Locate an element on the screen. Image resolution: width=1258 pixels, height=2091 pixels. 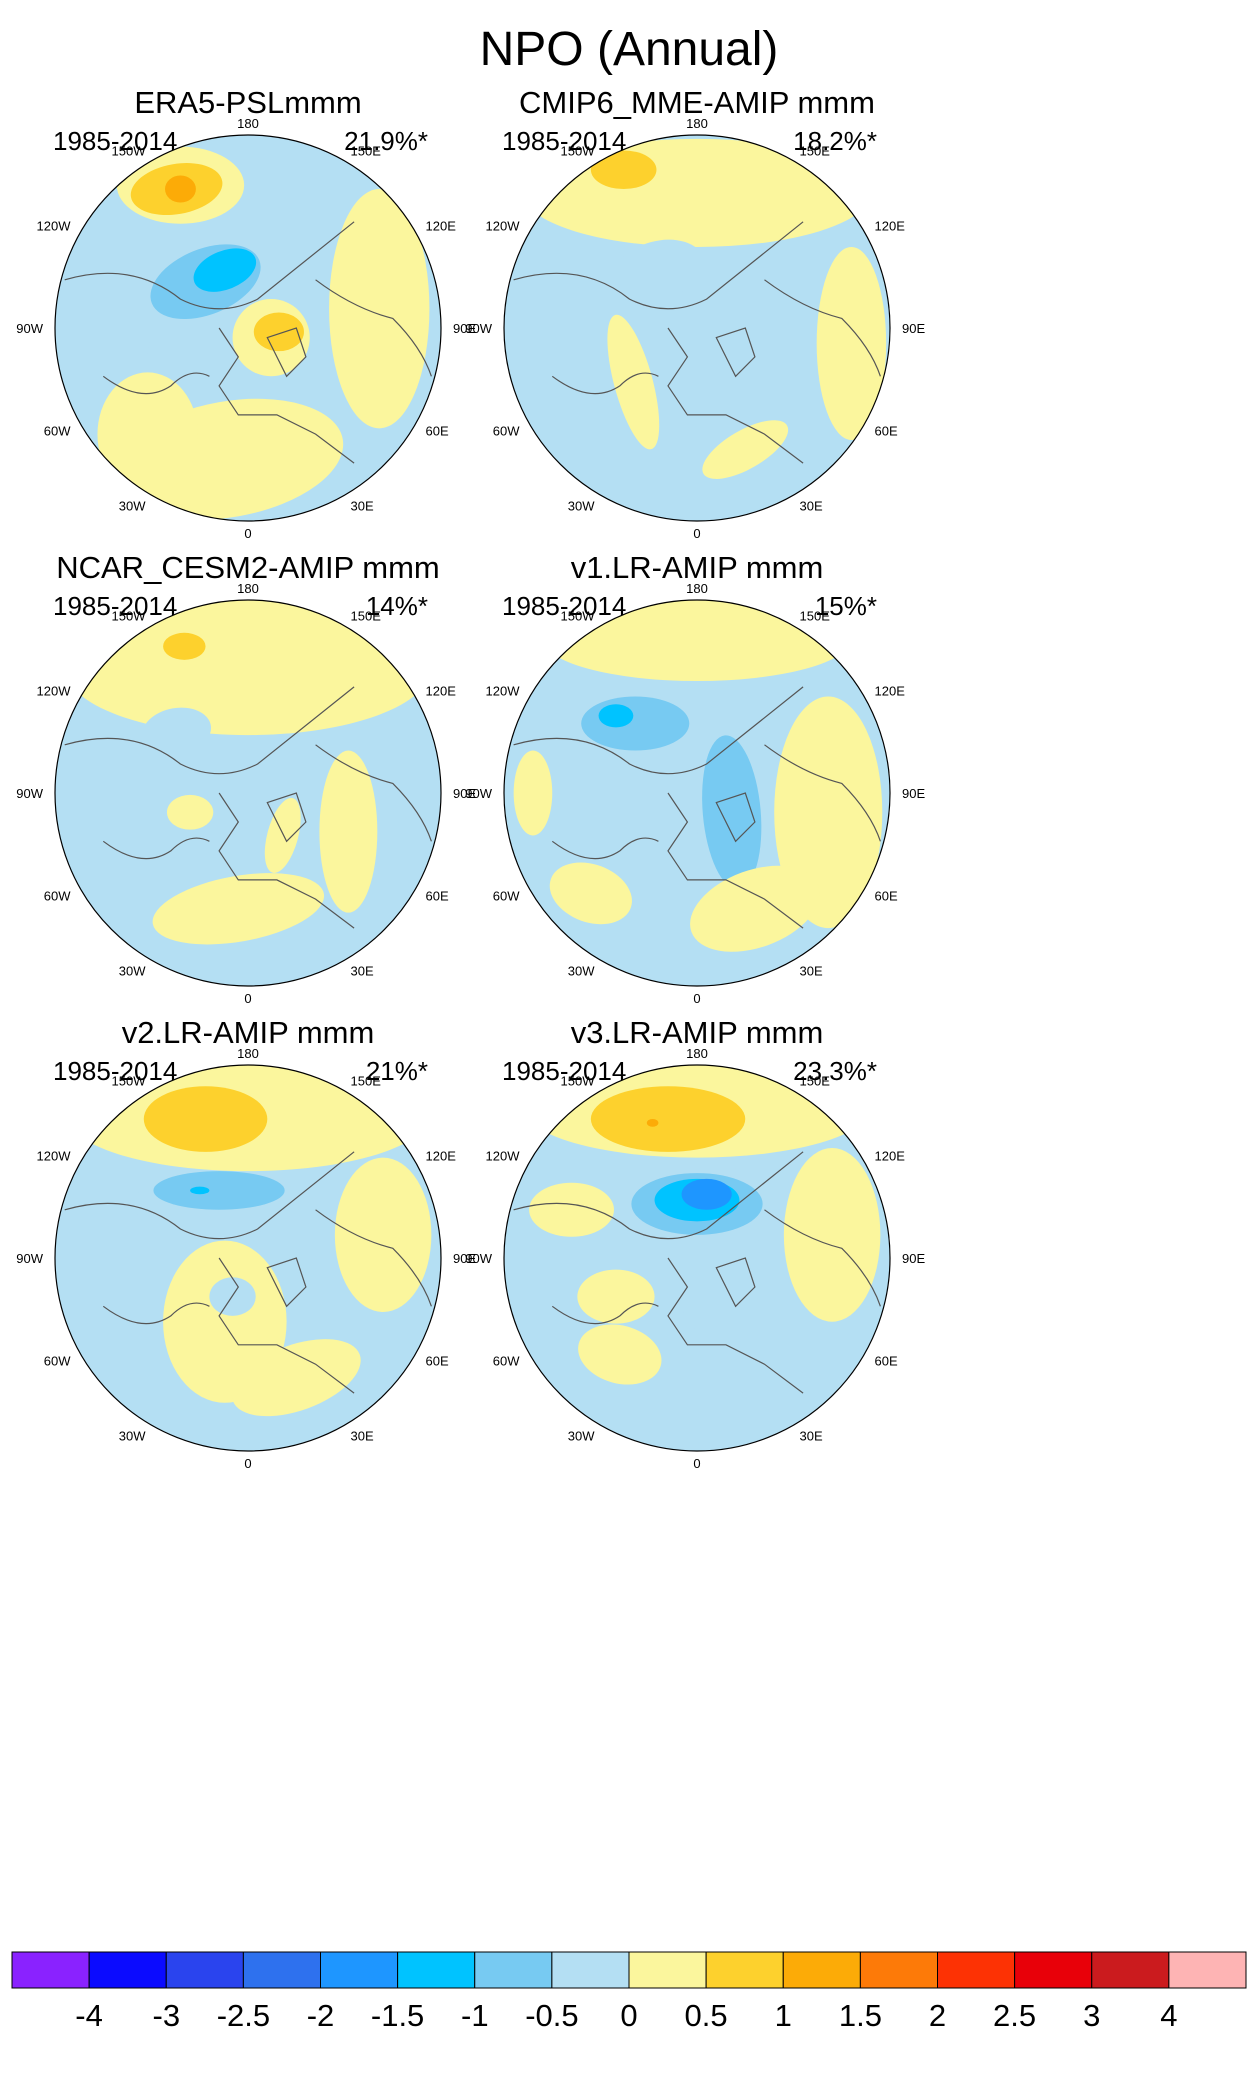
colorbar-tick-label: 1 is located at coordinates (783, 2015).